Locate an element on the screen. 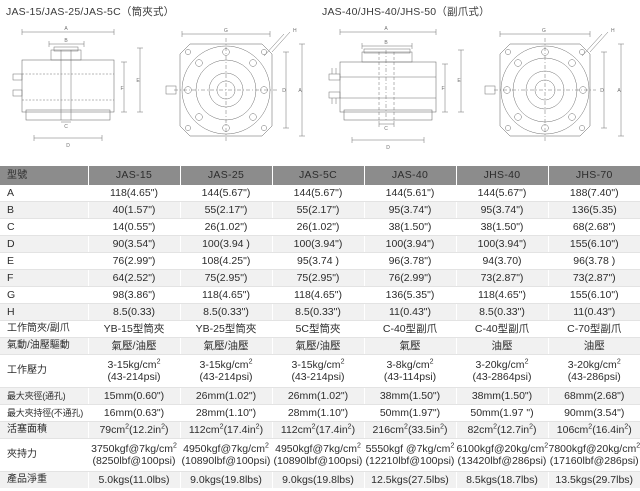 This screenshot has width=640, height=491. table-cell: 106cm2(16.4in2) is located at coordinates (594, 430).